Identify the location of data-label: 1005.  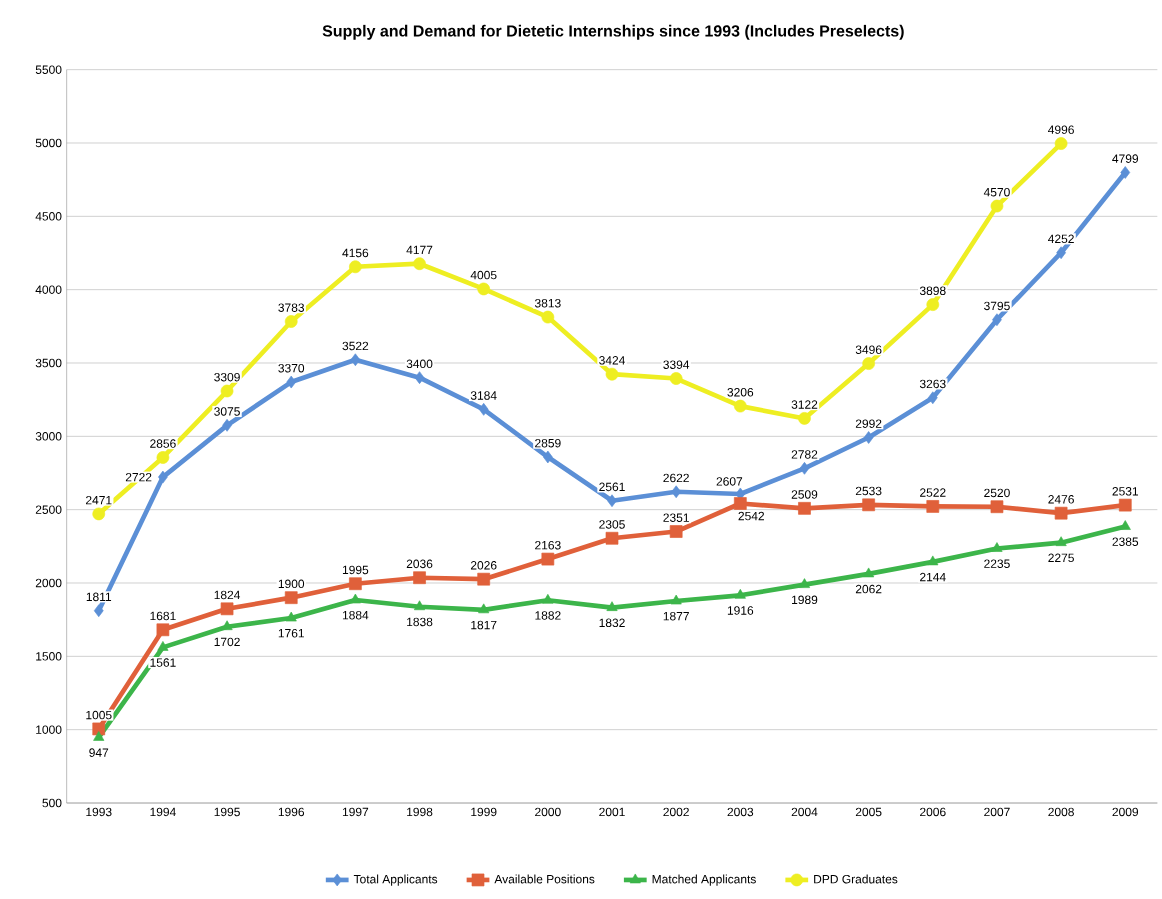
(99, 715).